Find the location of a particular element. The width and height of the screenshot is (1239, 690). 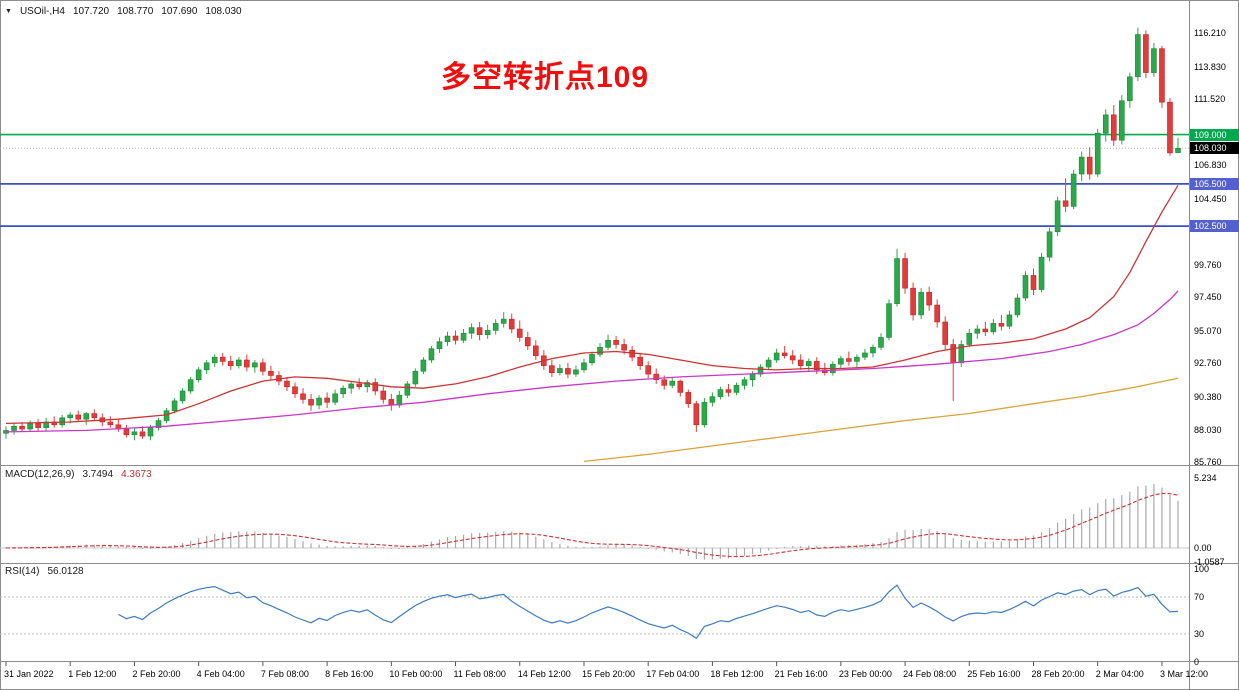

time-label: 15 Feb 20:00 is located at coordinates (608, 674).